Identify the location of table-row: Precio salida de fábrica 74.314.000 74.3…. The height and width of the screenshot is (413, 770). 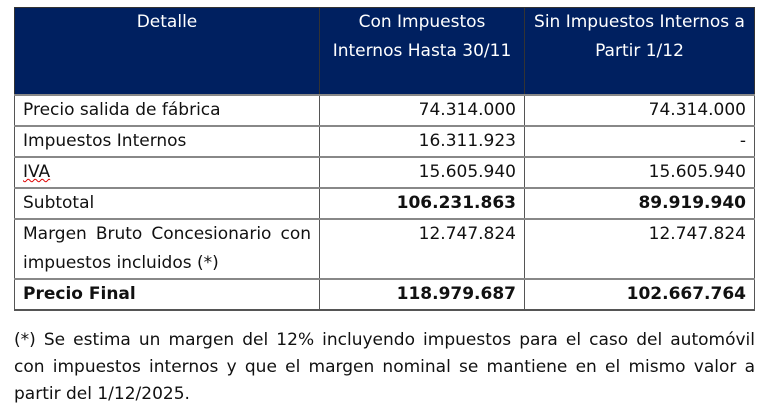
(384, 110).